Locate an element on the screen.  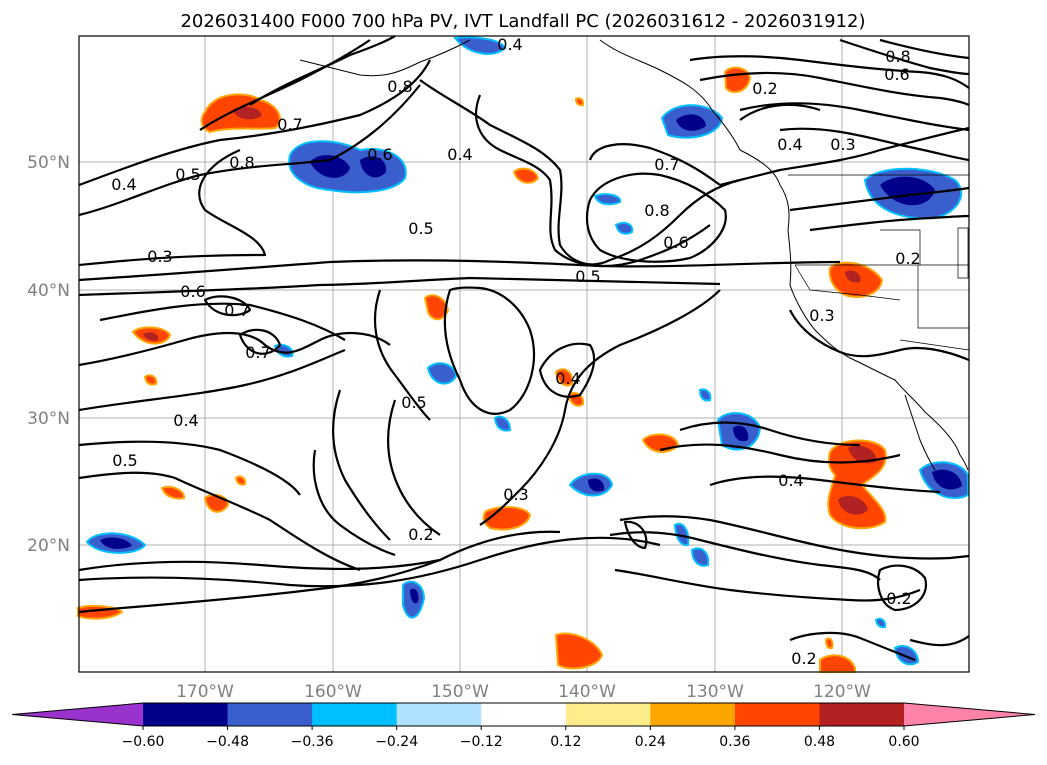
lat-label: 30°N is located at coordinates (48, 419).